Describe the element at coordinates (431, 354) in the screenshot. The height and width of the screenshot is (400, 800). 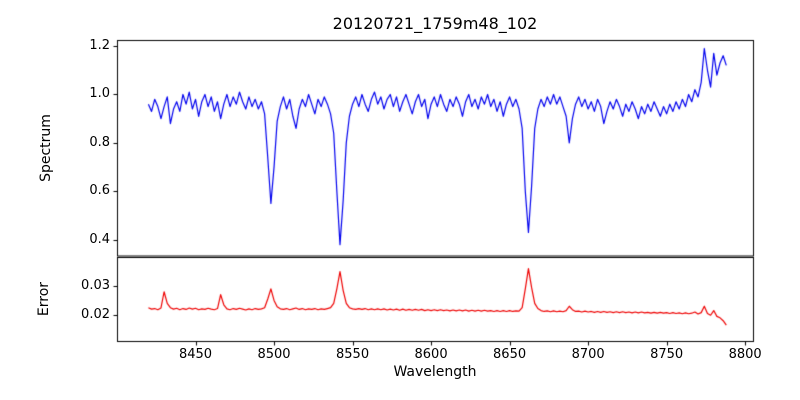
I see `x-tick-label: 8600` at that location.